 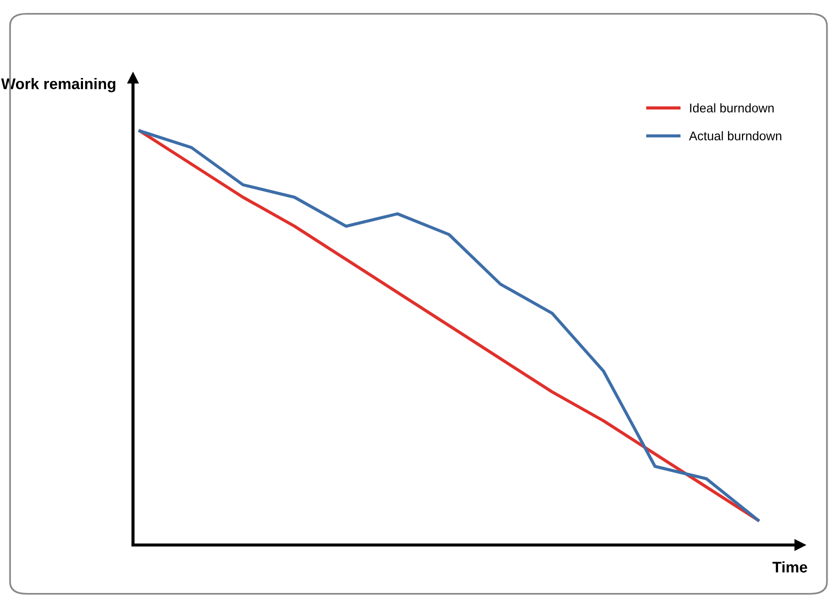 I want to click on y-axis-title: Work remaining, so click(x=58, y=85).